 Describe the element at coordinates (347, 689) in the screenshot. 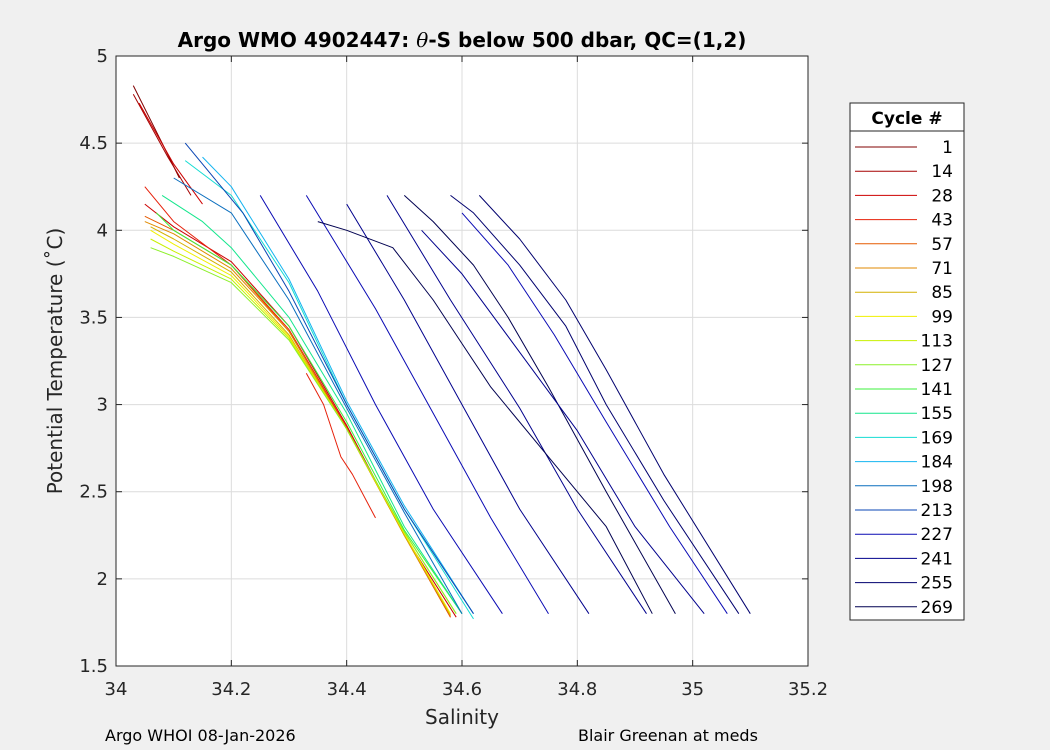

I see `x-tick-label: 34.4` at that location.